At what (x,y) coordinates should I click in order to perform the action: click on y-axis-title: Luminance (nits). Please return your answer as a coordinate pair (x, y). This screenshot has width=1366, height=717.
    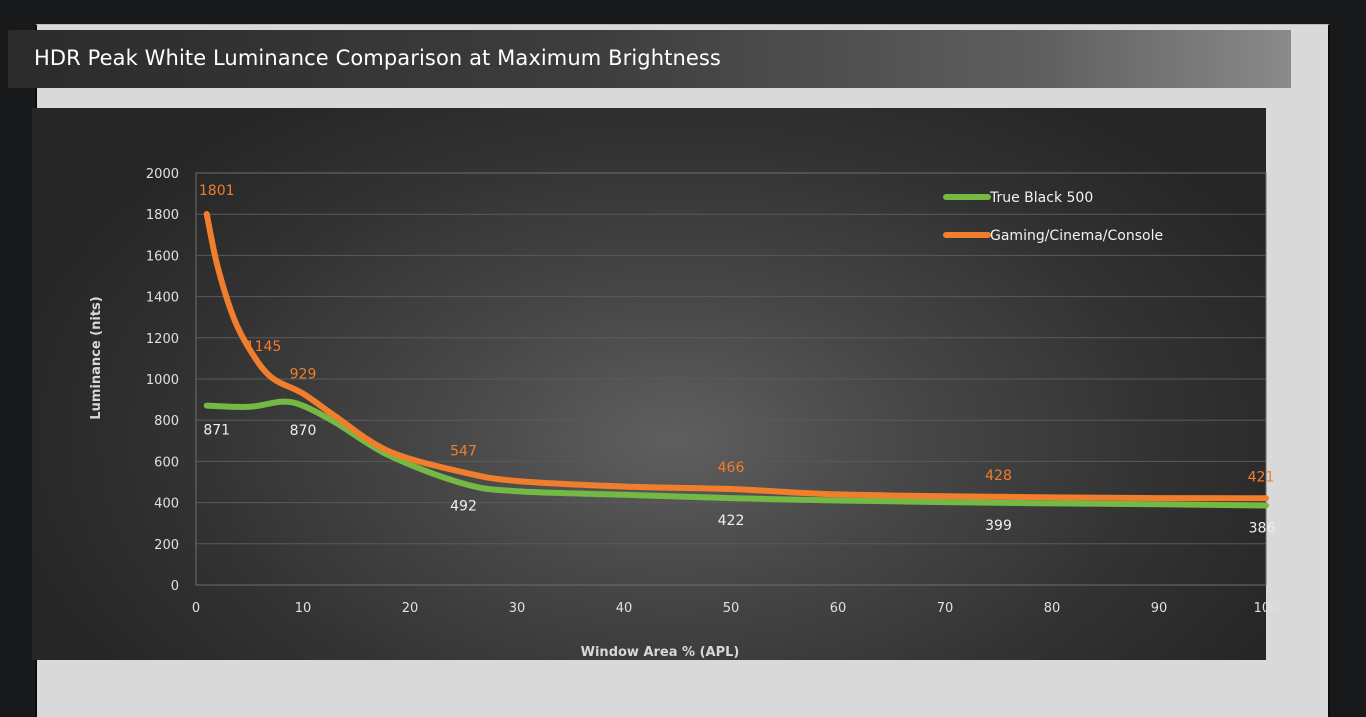
    Looking at the image, I should click on (96, 357).